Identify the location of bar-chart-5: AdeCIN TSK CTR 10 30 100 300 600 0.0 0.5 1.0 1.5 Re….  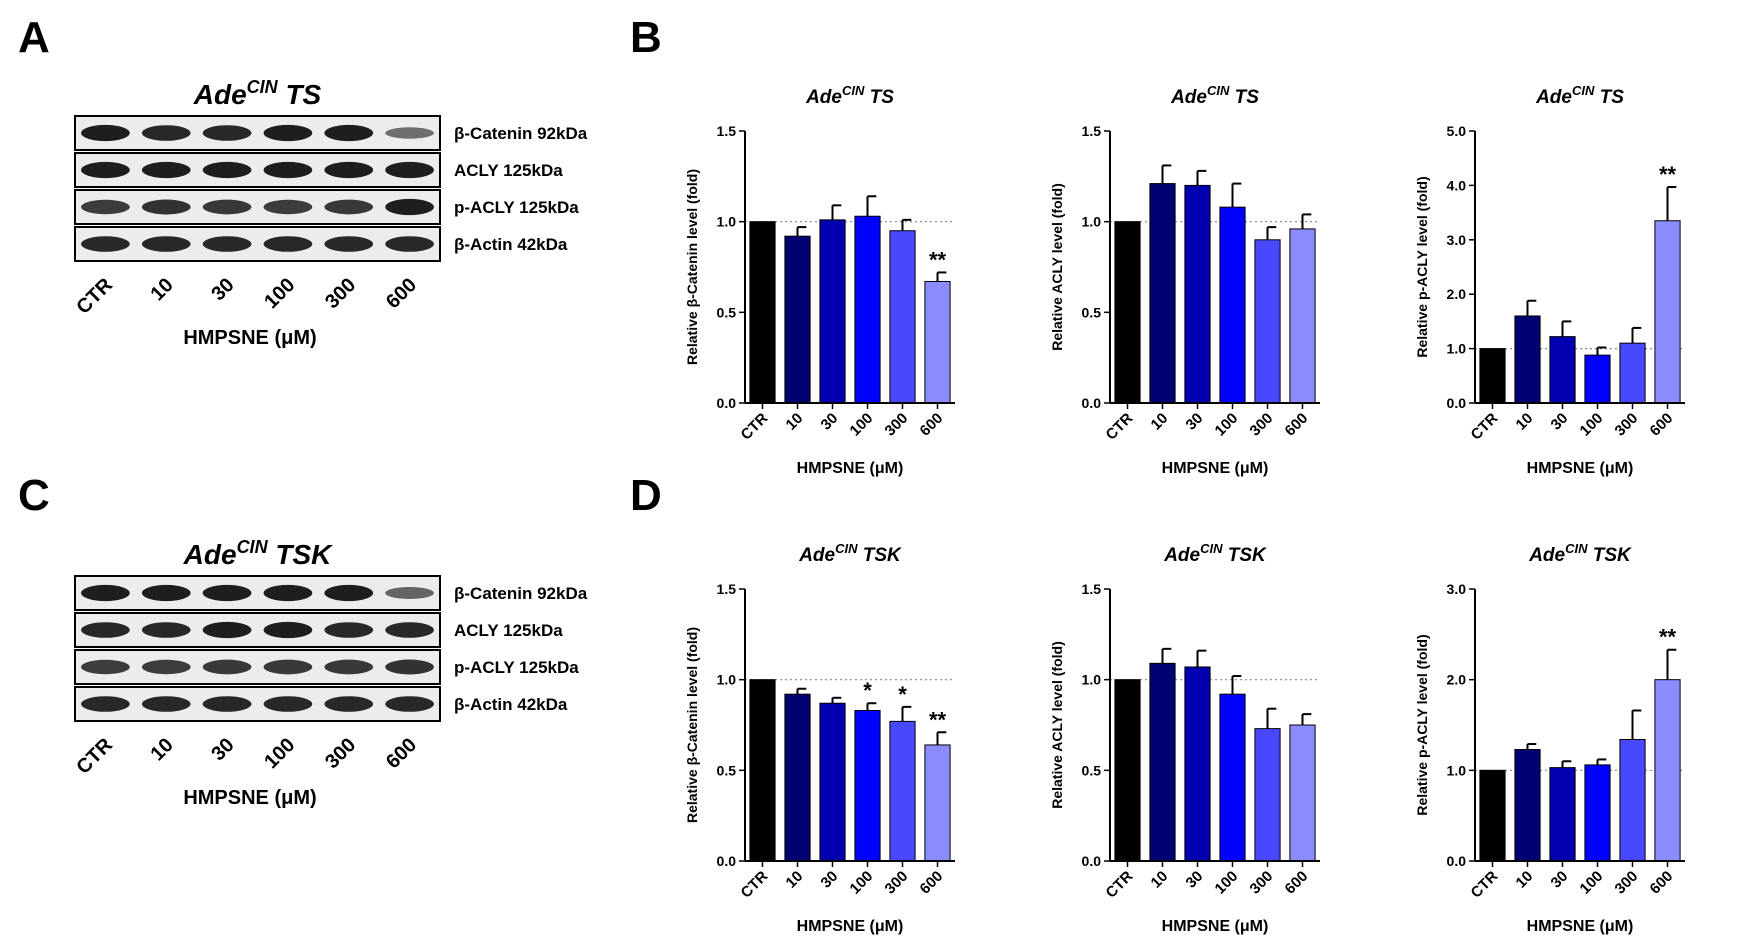
(1184, 738).